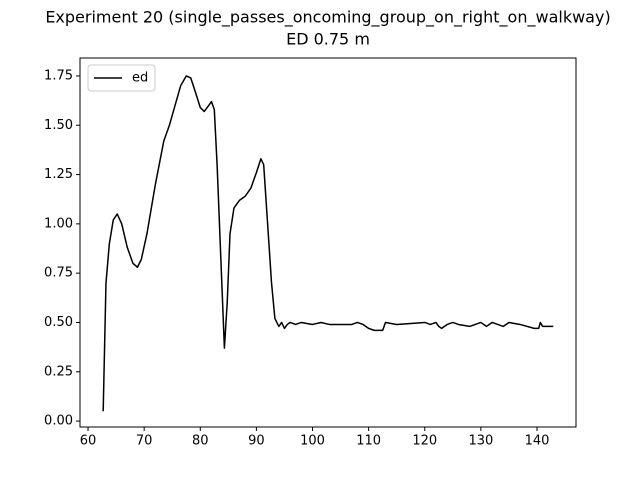  Describe the element at coordinates (200, 441) in the screenshot. I see `x-tick-label: 80` at that location.